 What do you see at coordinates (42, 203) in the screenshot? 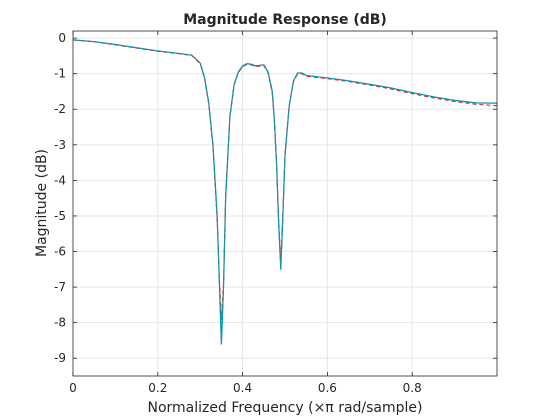
I see `y-axis-label: Magnitude (dB)` at bounding box center [42, 203].